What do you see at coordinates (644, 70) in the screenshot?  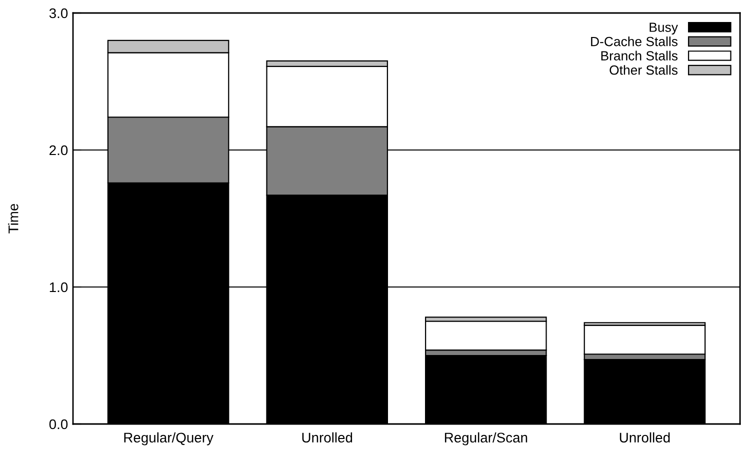 I see `legend-label: Other Stalls` at bounding box center [644, 70].